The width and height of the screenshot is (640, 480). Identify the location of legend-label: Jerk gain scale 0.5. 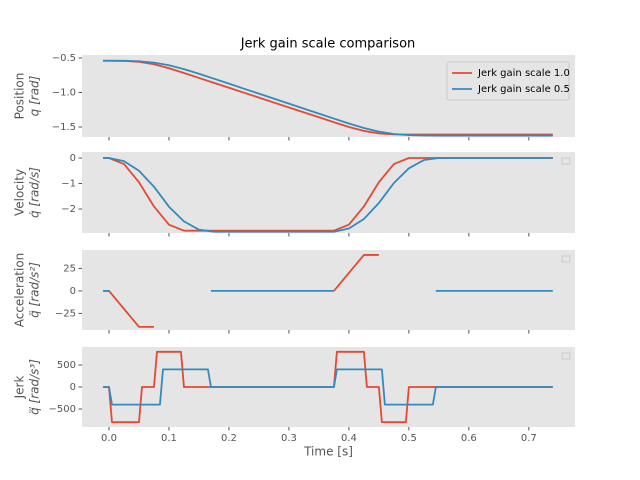
(523, 89).